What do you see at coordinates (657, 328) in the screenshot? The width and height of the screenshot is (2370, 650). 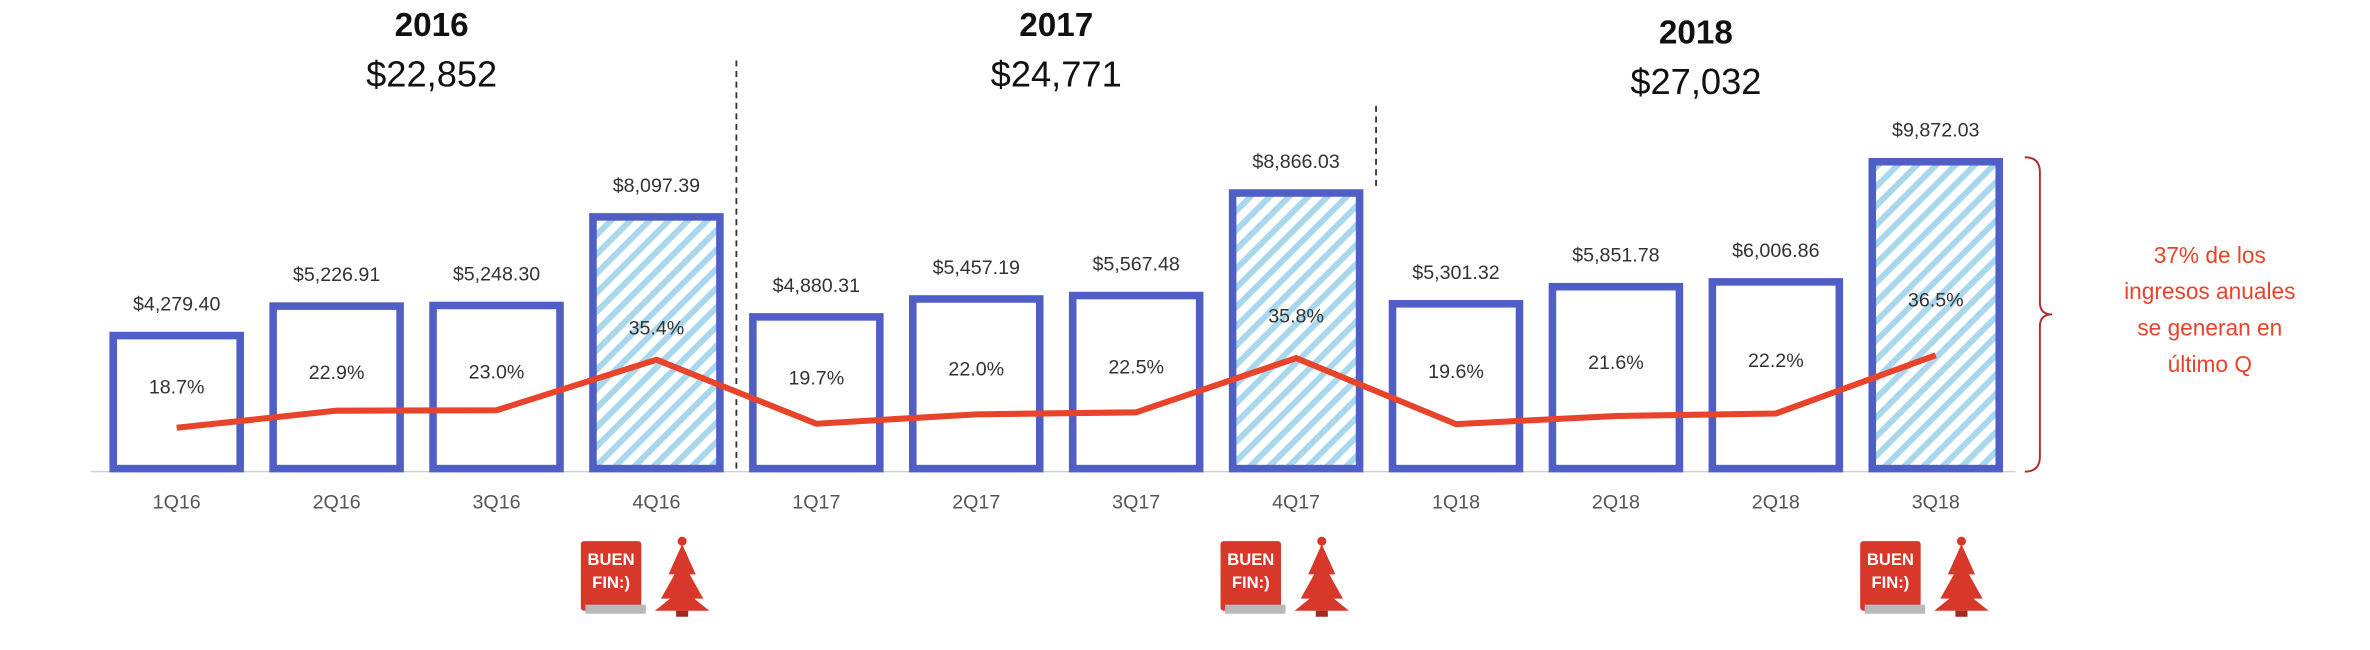 I see `share-label: 35.4%` at bounding box center [657, 328].